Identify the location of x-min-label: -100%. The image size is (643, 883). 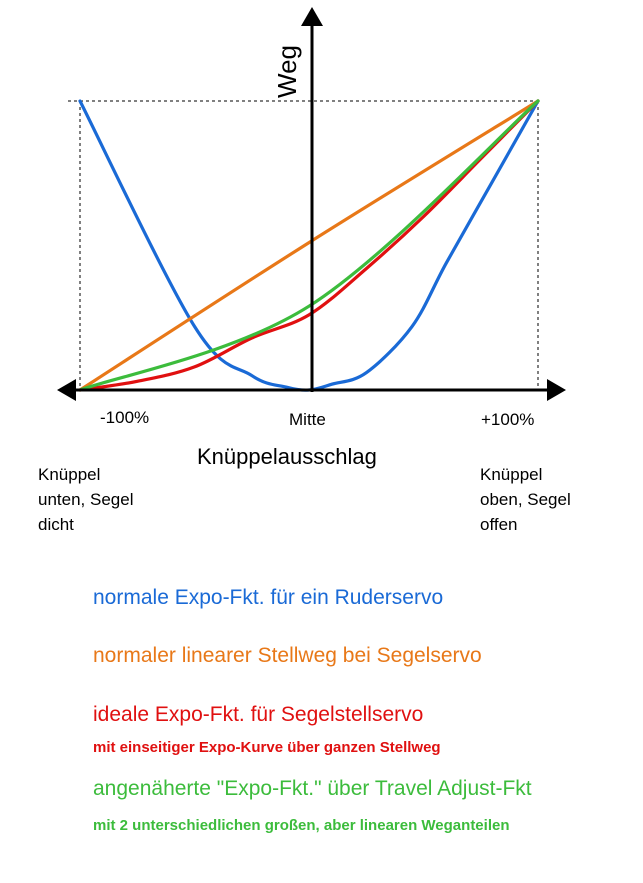
(125, 417).